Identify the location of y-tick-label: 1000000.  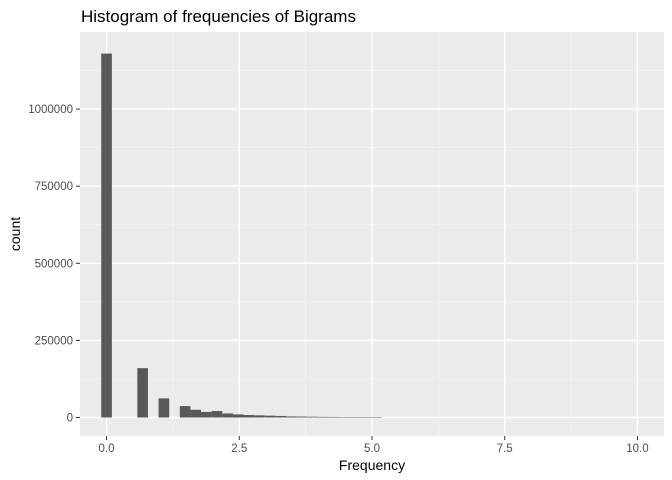
(50, 110).